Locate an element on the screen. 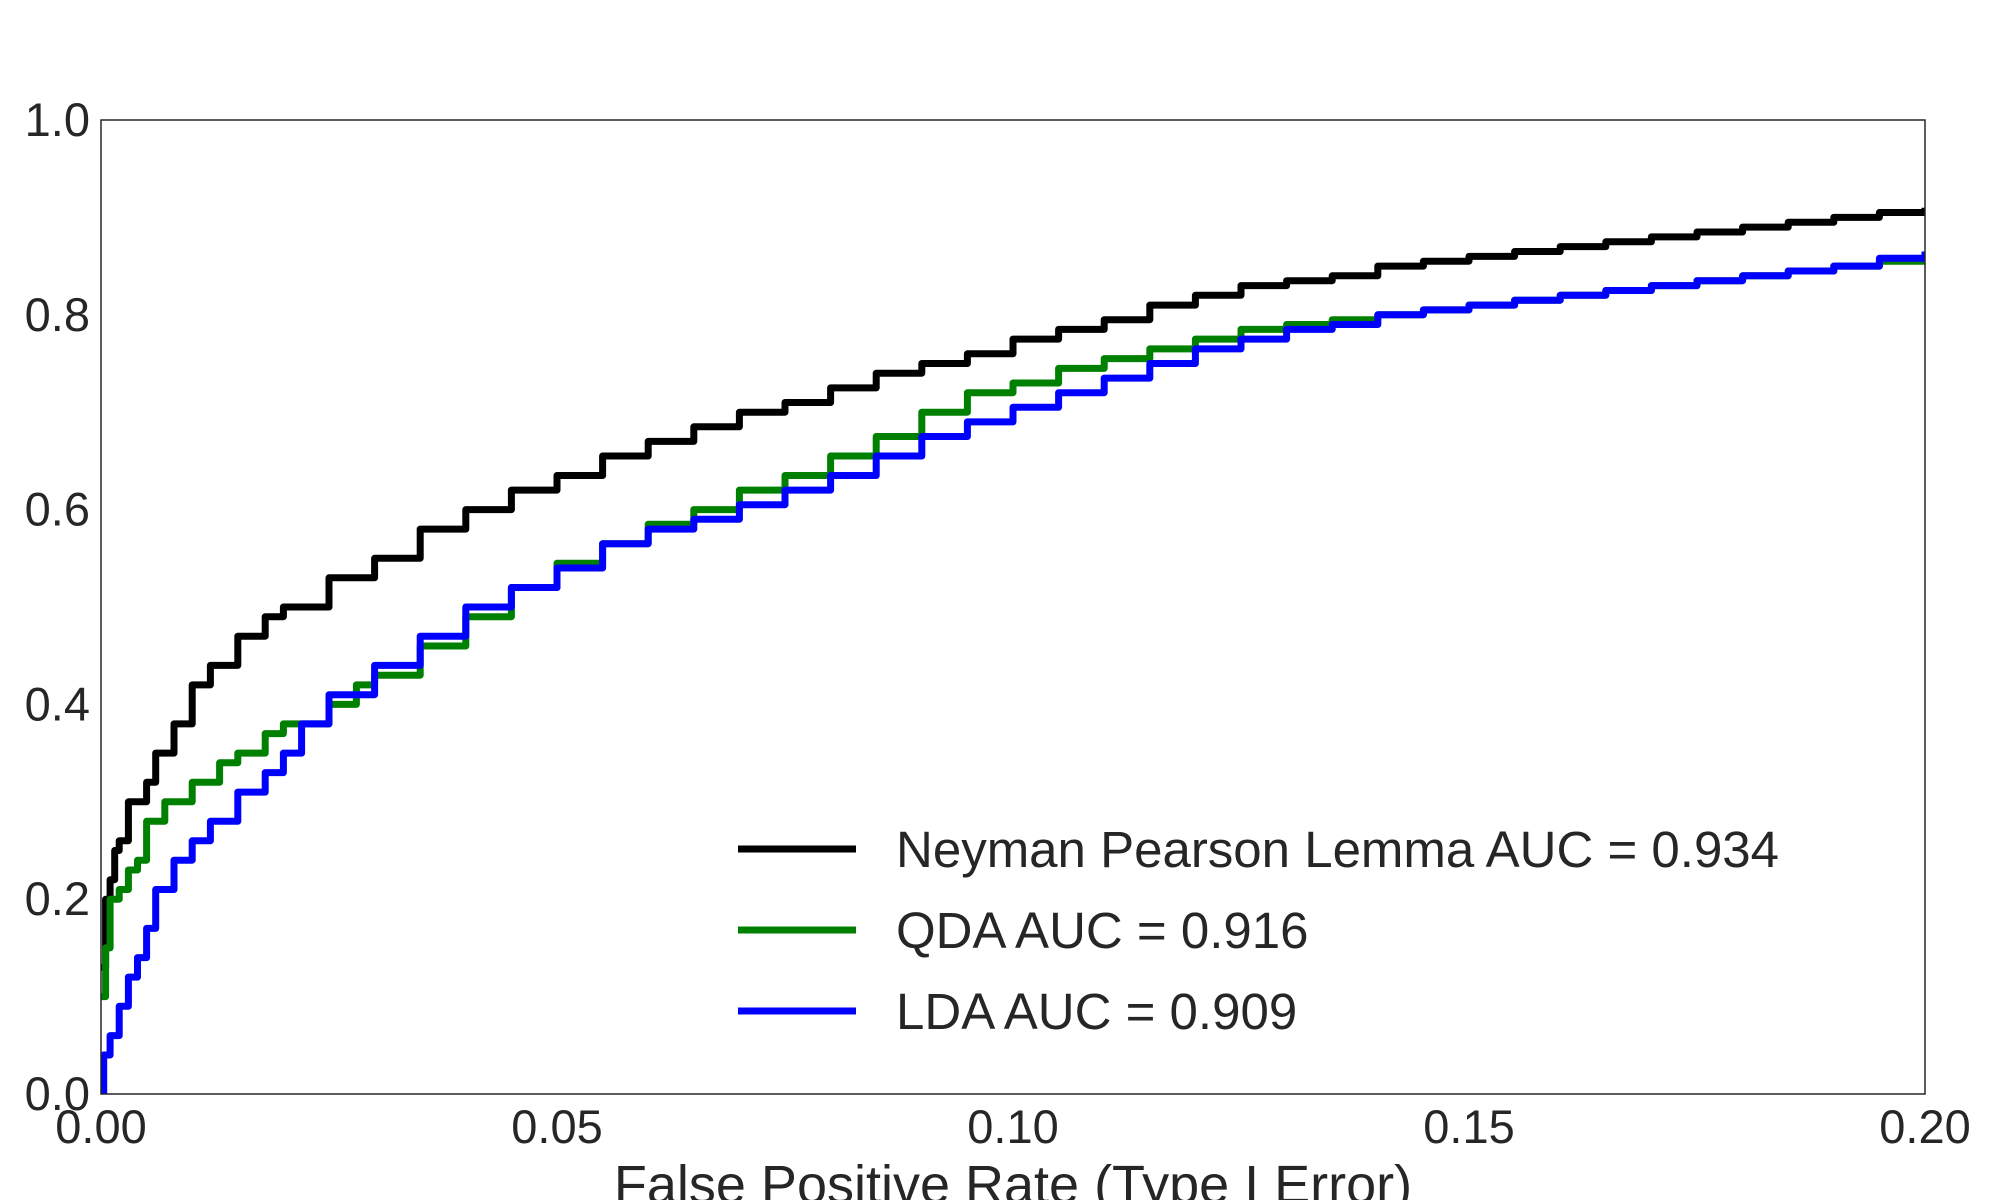  legend-label-lda: LDA AUC = 0.909 is located at coordinates (1096, 1011).